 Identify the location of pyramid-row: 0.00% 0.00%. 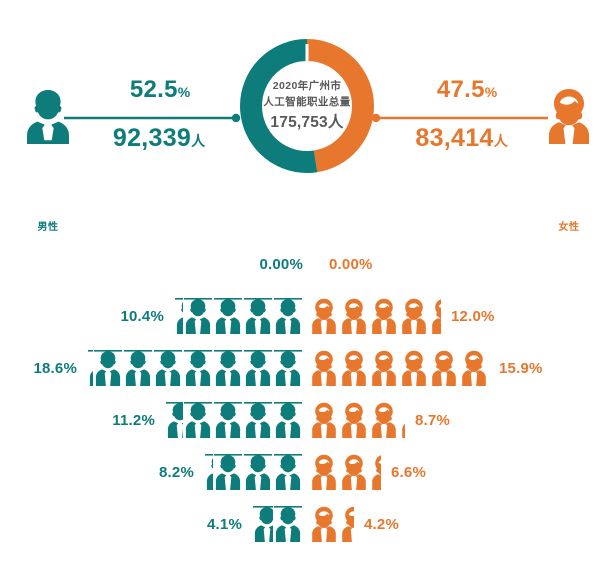
(306, 264).